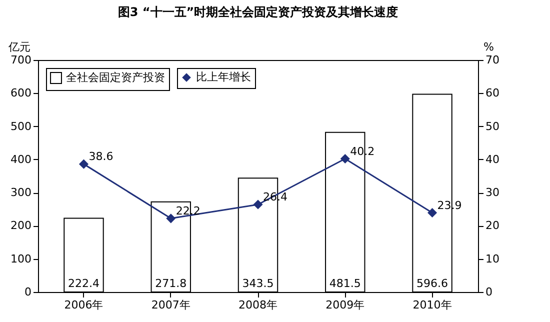 The image size is (550, 322). Describe the element at coordinates (101, 157) in the screenshot. I see `data-label: 38.6` at that location.